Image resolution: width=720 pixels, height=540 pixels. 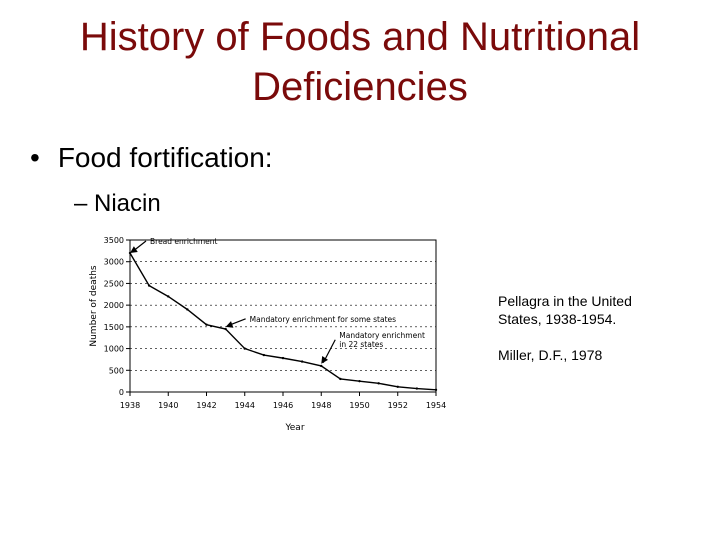 What do you see at coordinates (114, 283) in the screenshot?
I see `y-tick-label: 2500` at bounding box center [114, 283].